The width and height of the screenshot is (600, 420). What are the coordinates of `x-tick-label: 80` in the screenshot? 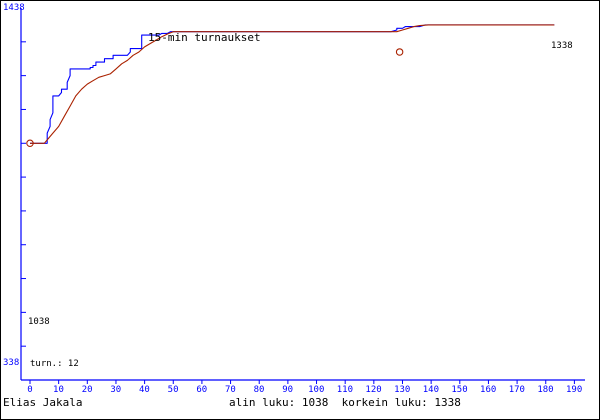 It's located at (259, 390).